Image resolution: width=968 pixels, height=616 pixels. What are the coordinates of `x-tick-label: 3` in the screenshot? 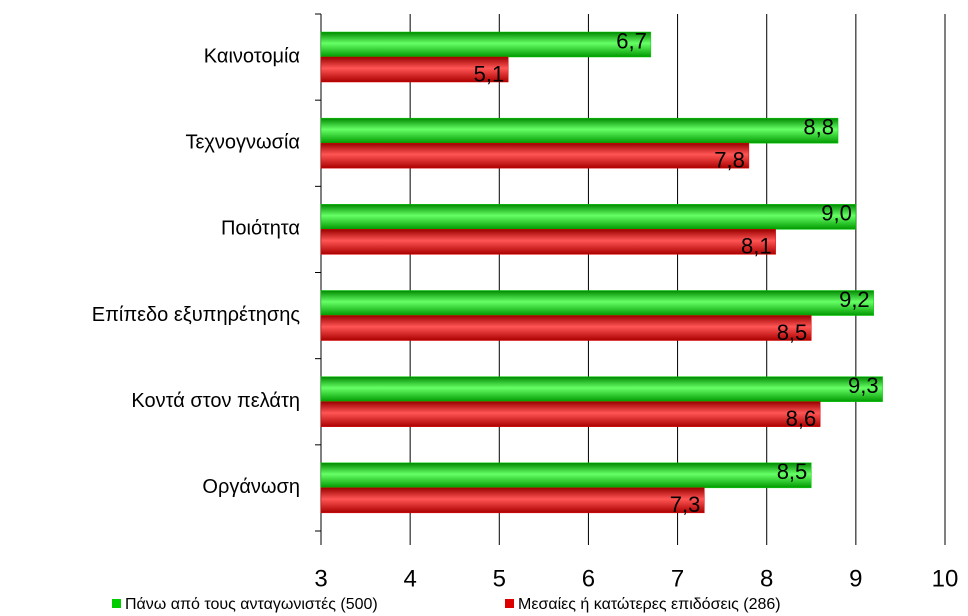 It's located at (320, 578).